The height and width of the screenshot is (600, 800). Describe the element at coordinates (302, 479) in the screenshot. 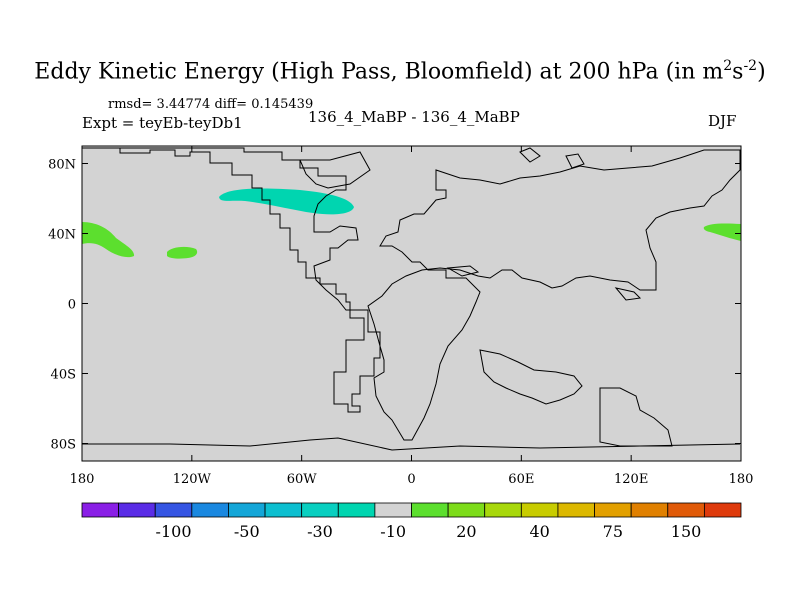

I see `x-tick-label: 60W` at that location.